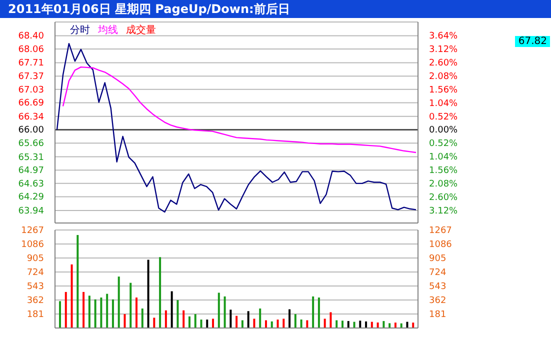  Describe the element at coordinates (31, 77) in the screenshot. I see `y-tick-label: 67.37` at that location.